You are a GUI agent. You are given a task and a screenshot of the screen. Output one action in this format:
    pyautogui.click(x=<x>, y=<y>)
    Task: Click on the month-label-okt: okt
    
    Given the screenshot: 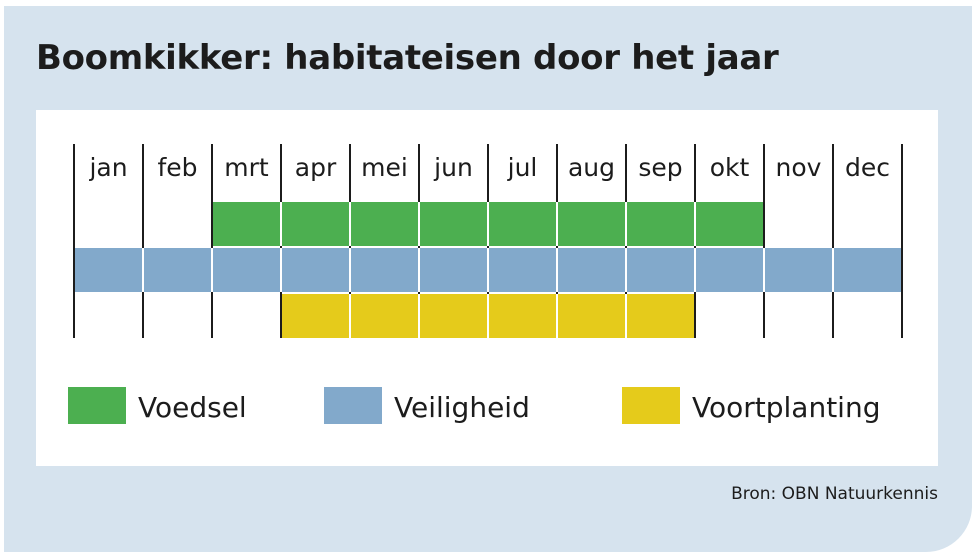 What is the action you would take?
    pyautogui.click(x=730, y=167)
    